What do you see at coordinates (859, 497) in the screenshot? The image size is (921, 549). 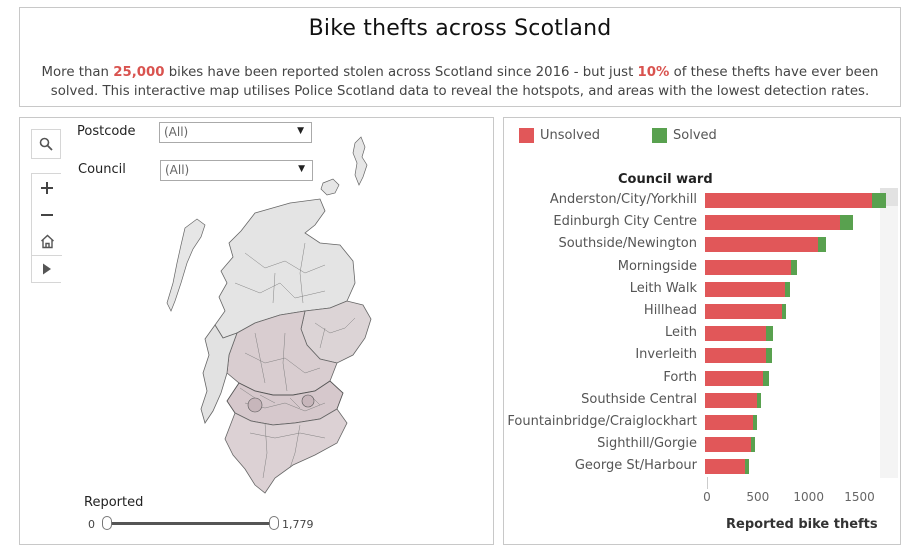 I see `x-tick-label: 1500` at bounding box center [859, 497].